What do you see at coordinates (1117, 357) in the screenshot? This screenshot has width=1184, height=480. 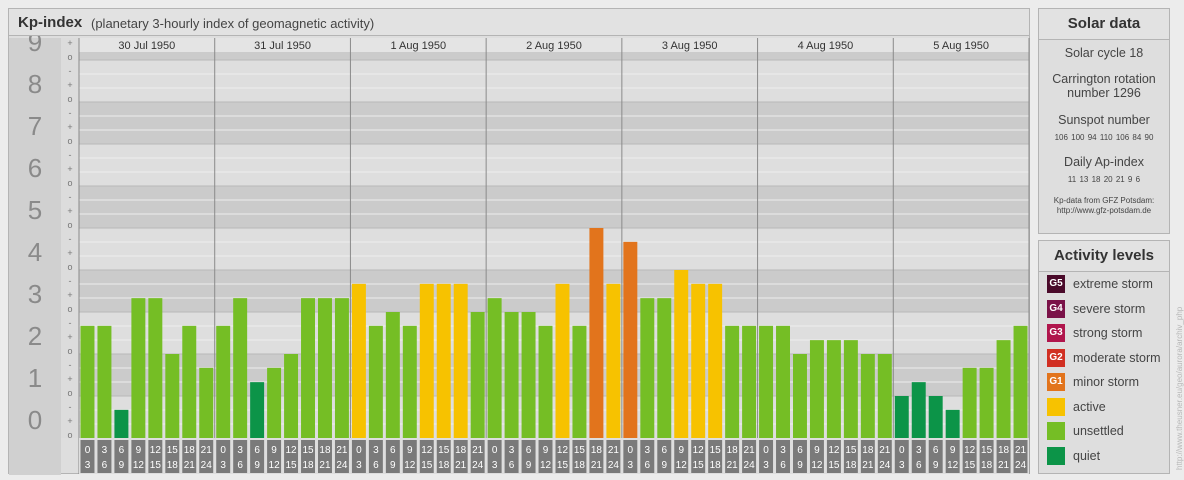 I see `legend-label: moderate storm` at bounding box center [1117, 357].